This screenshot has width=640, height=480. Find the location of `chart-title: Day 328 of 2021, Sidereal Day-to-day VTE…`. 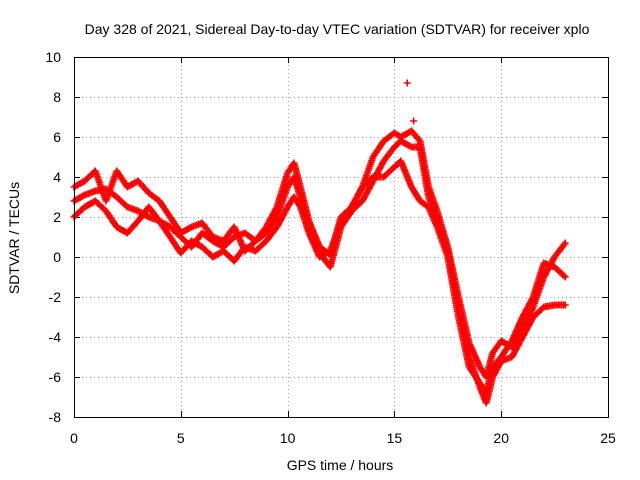

chart-title: Day 328 of 2021, Sidereal Day-to-day VTE… is located at coordinates (337, 29).